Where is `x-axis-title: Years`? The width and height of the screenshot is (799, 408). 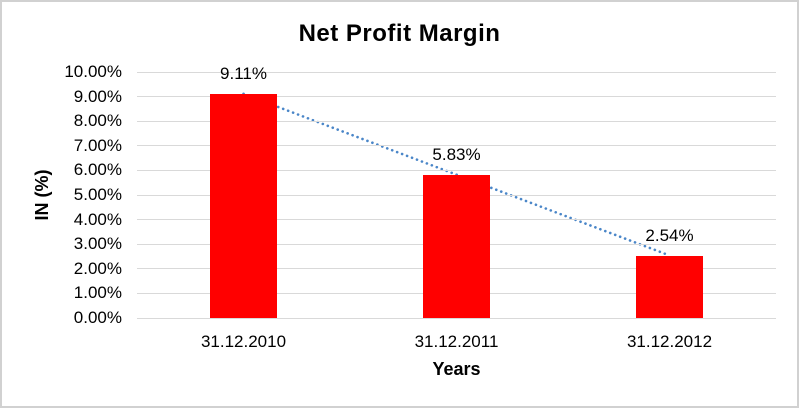
x-axis-title: Years is located at coordinates (456, 369).